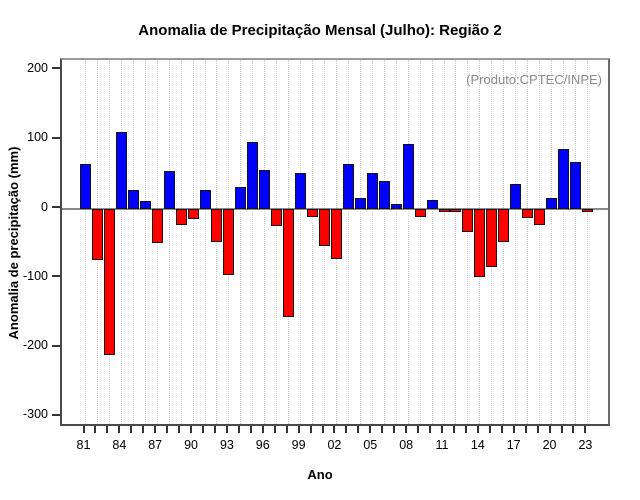 This screenshot has height=500, width=640. I want to click on bar-1998, so click(289, 263).